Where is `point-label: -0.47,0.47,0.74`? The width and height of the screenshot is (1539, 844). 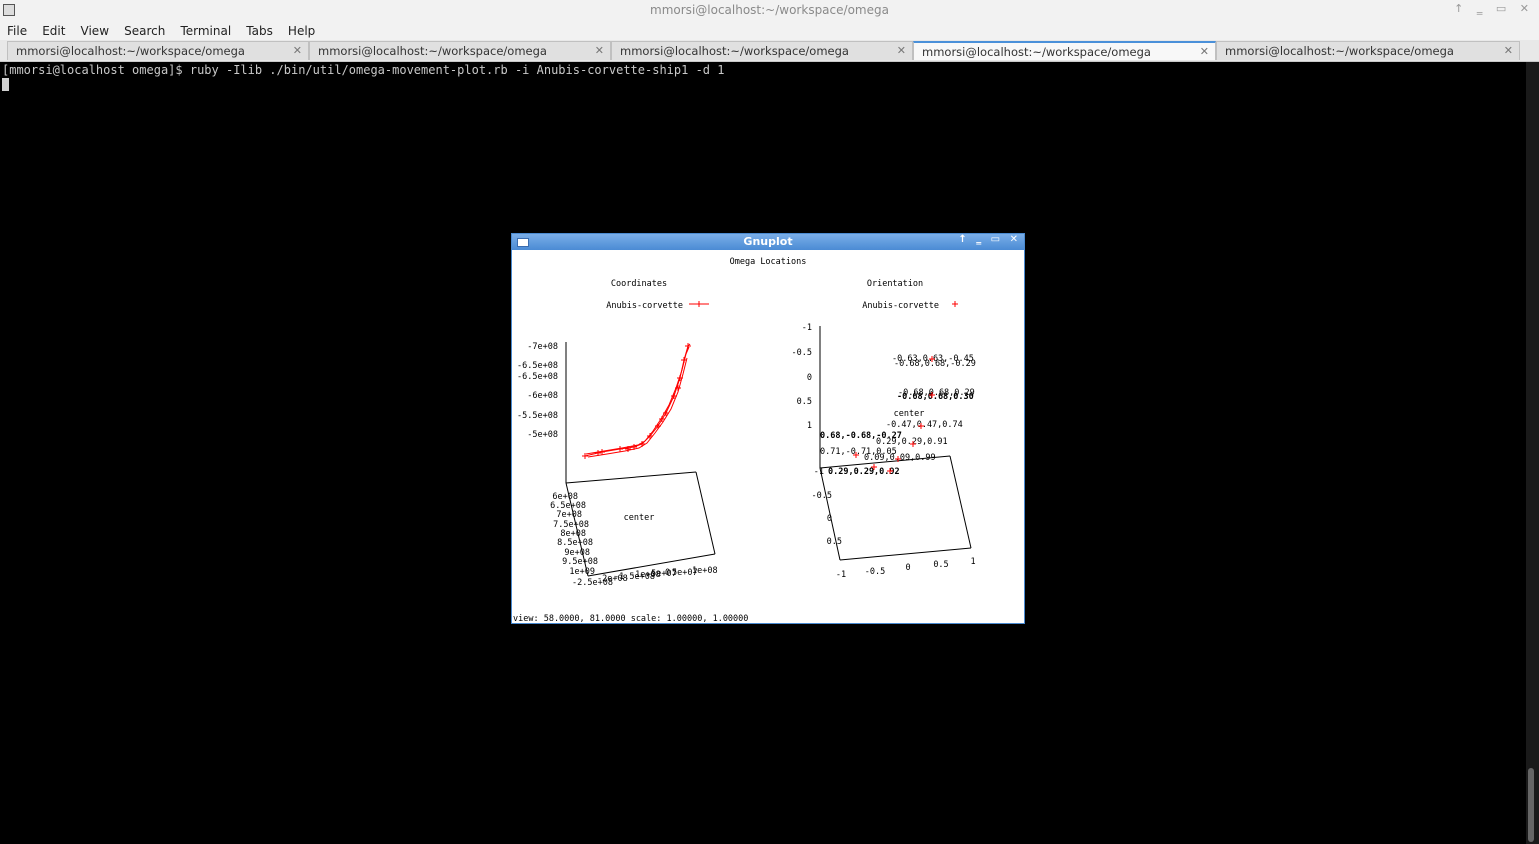
point-label: -0.47,0.47,0.74 is located at coordinates (924, 425).